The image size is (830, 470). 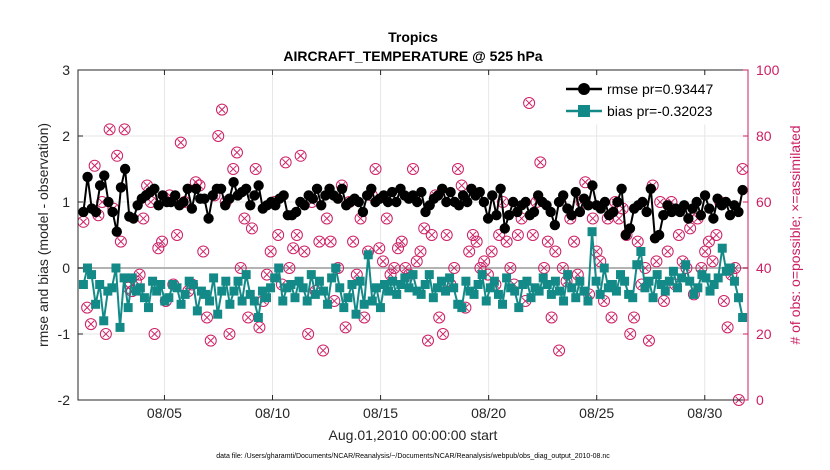 I want to click on y2-tick-label: 60, so click(x=764, y=202).